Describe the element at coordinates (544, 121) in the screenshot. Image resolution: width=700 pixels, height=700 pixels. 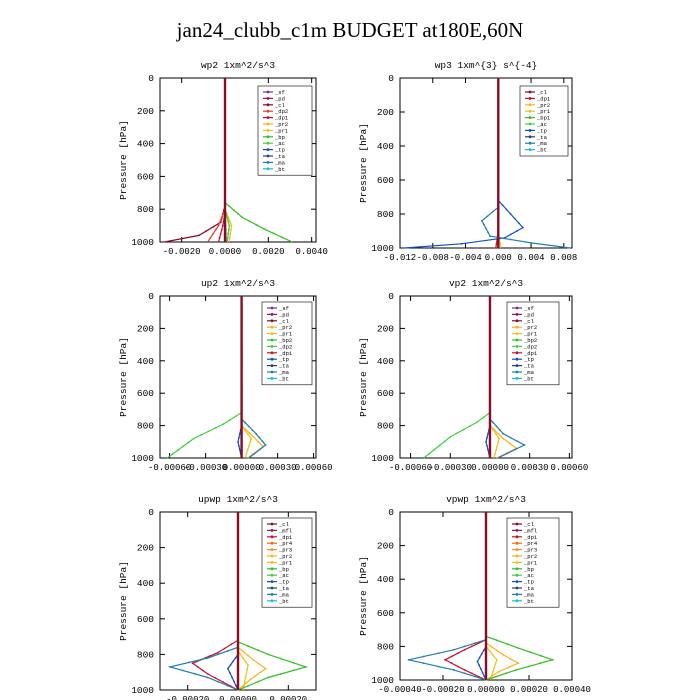
I see `legend: _cl_dp1_pr2_pr1_bp1_ac_tp_ta_ma_bt` at that location.